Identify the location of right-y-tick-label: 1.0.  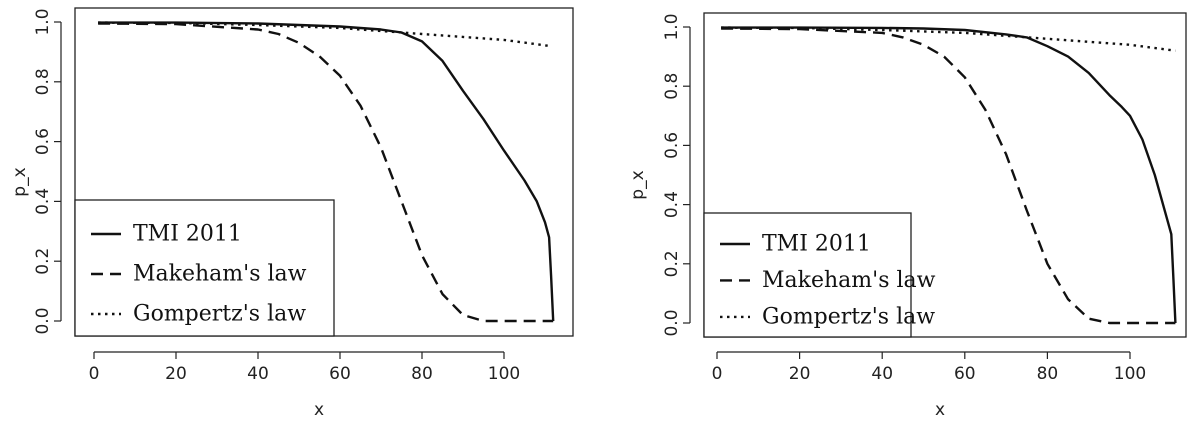
(672, 26).